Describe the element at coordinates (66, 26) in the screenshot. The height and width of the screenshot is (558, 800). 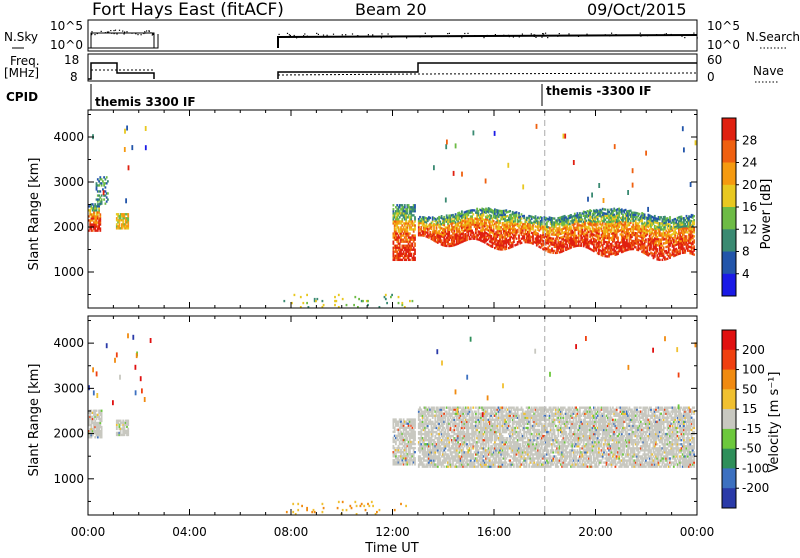
I see `nsky-tick-hi: 10^5` at that location.